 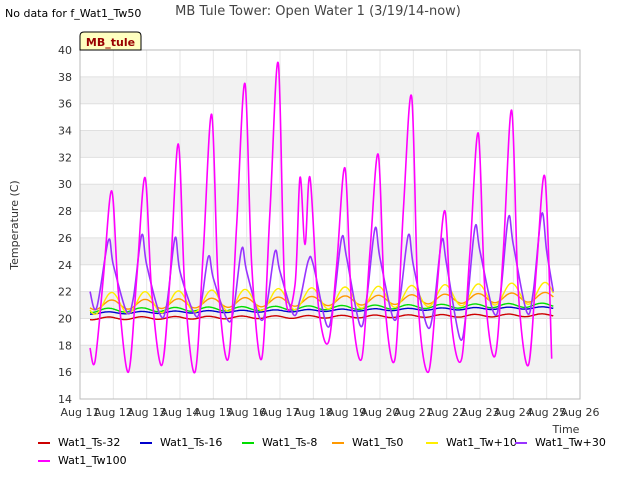 I want to click on x-tick-label: Aug 22, so click(x=446, y=412).